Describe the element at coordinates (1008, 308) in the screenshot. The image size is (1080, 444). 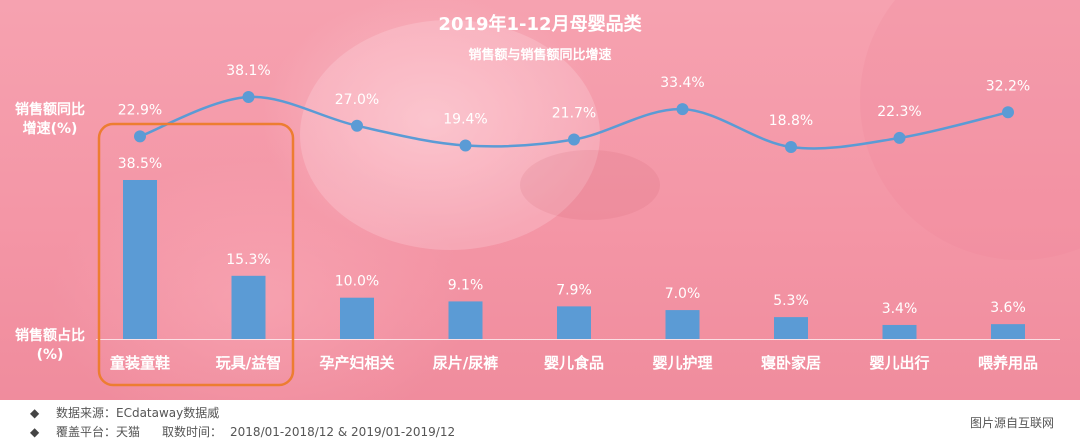
I see `data-label: 3.6%` at that location.